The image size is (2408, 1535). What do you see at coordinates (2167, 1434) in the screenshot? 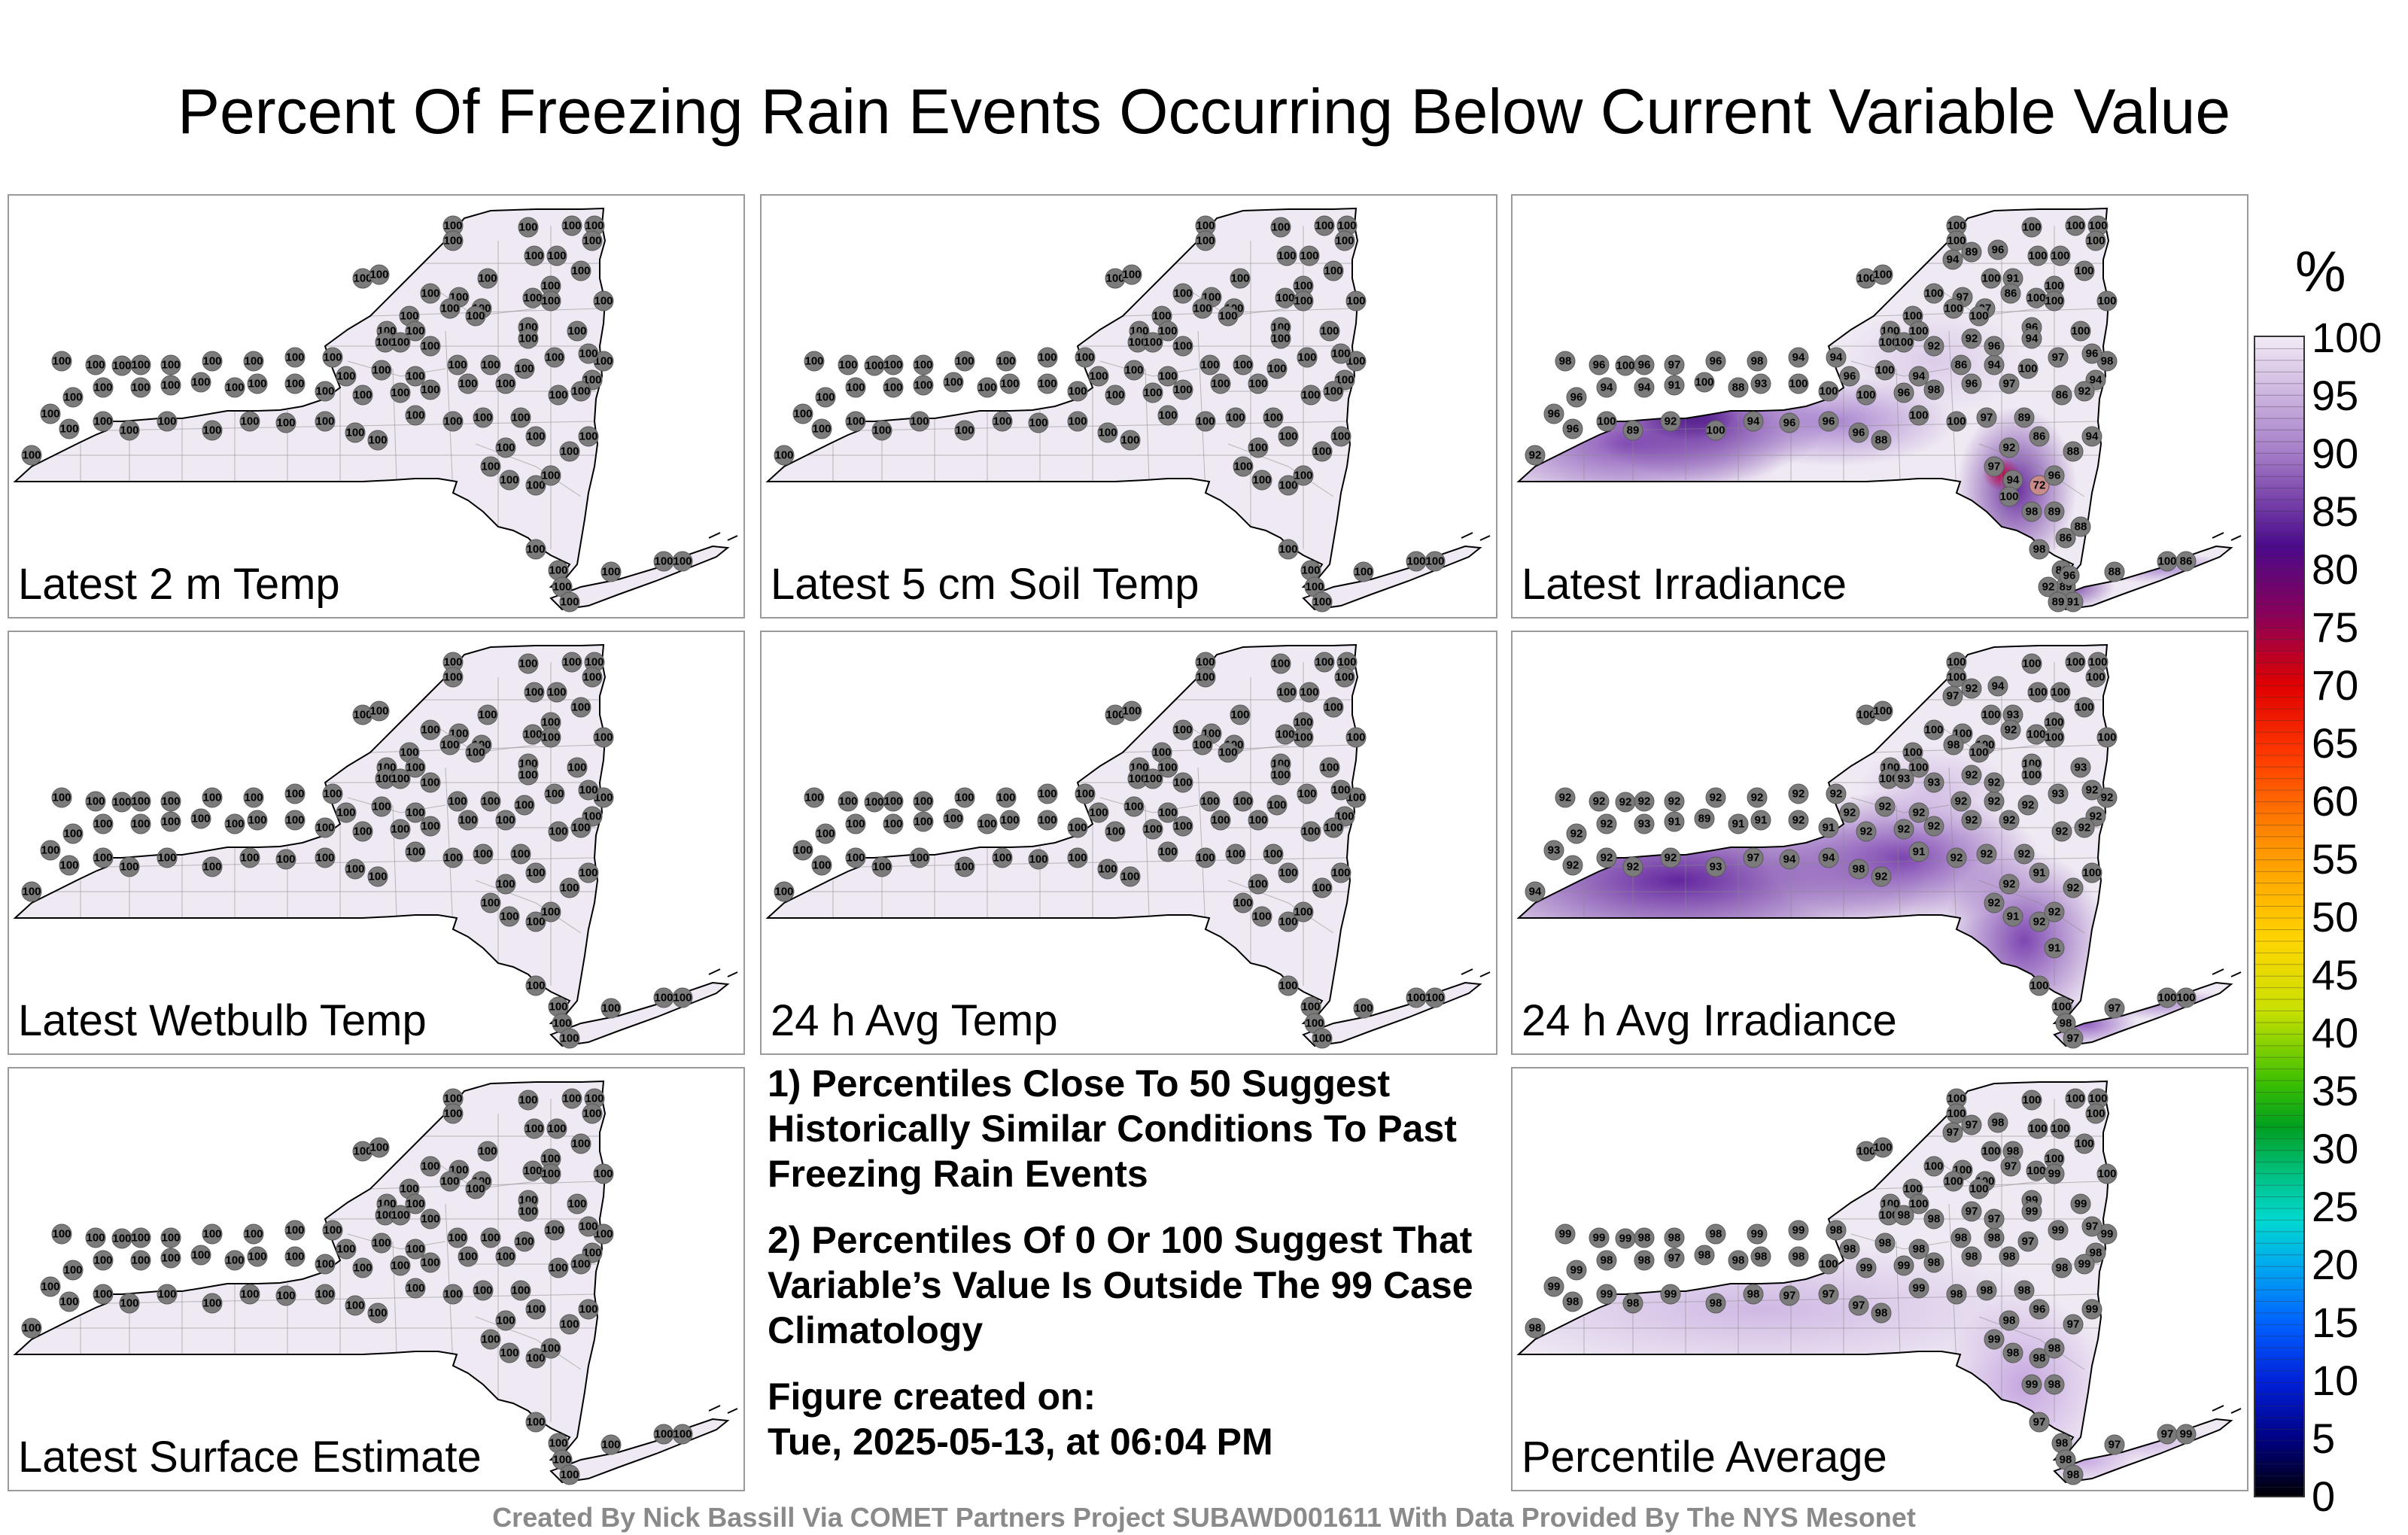
I see `station-value: 97` at bounding box center [2167, 1434].